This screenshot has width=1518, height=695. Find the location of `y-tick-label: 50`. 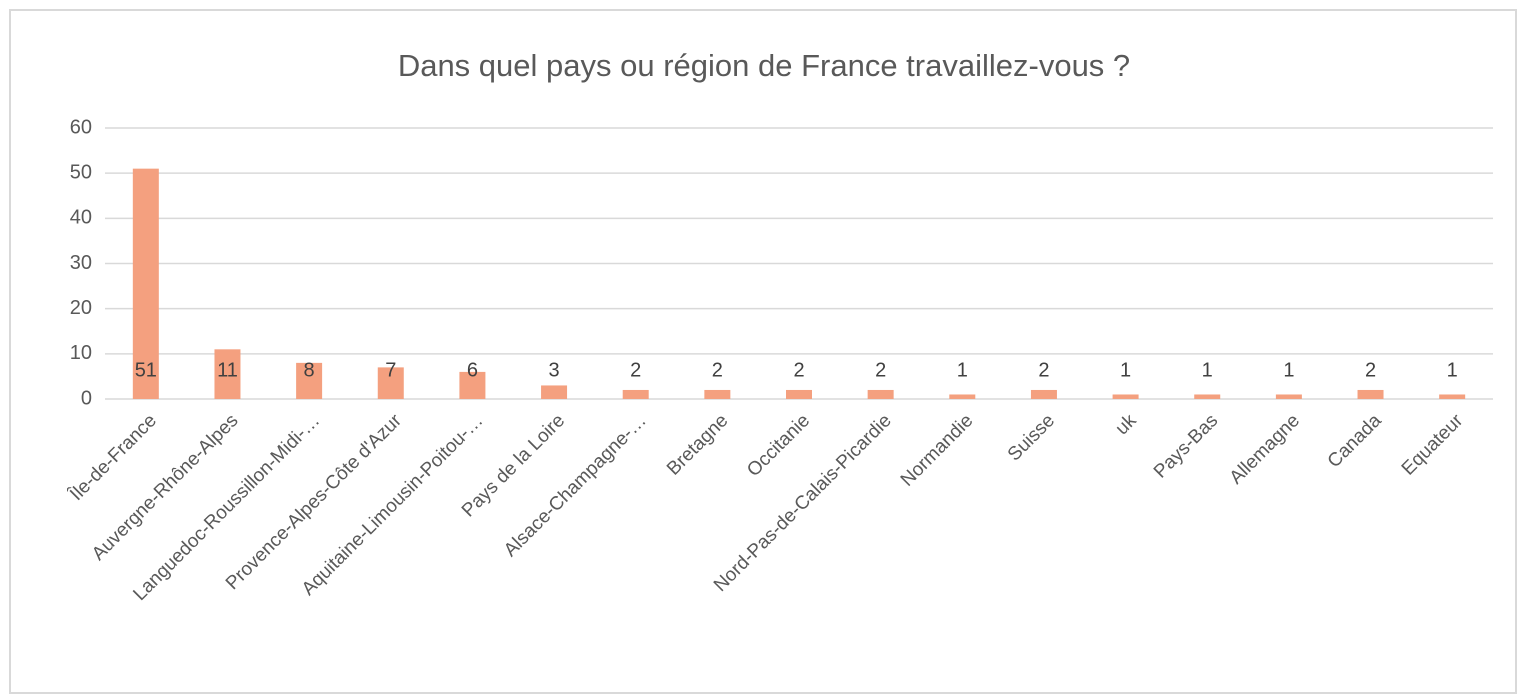

y-tick-label: 50 is located at coordinates (81, 172).